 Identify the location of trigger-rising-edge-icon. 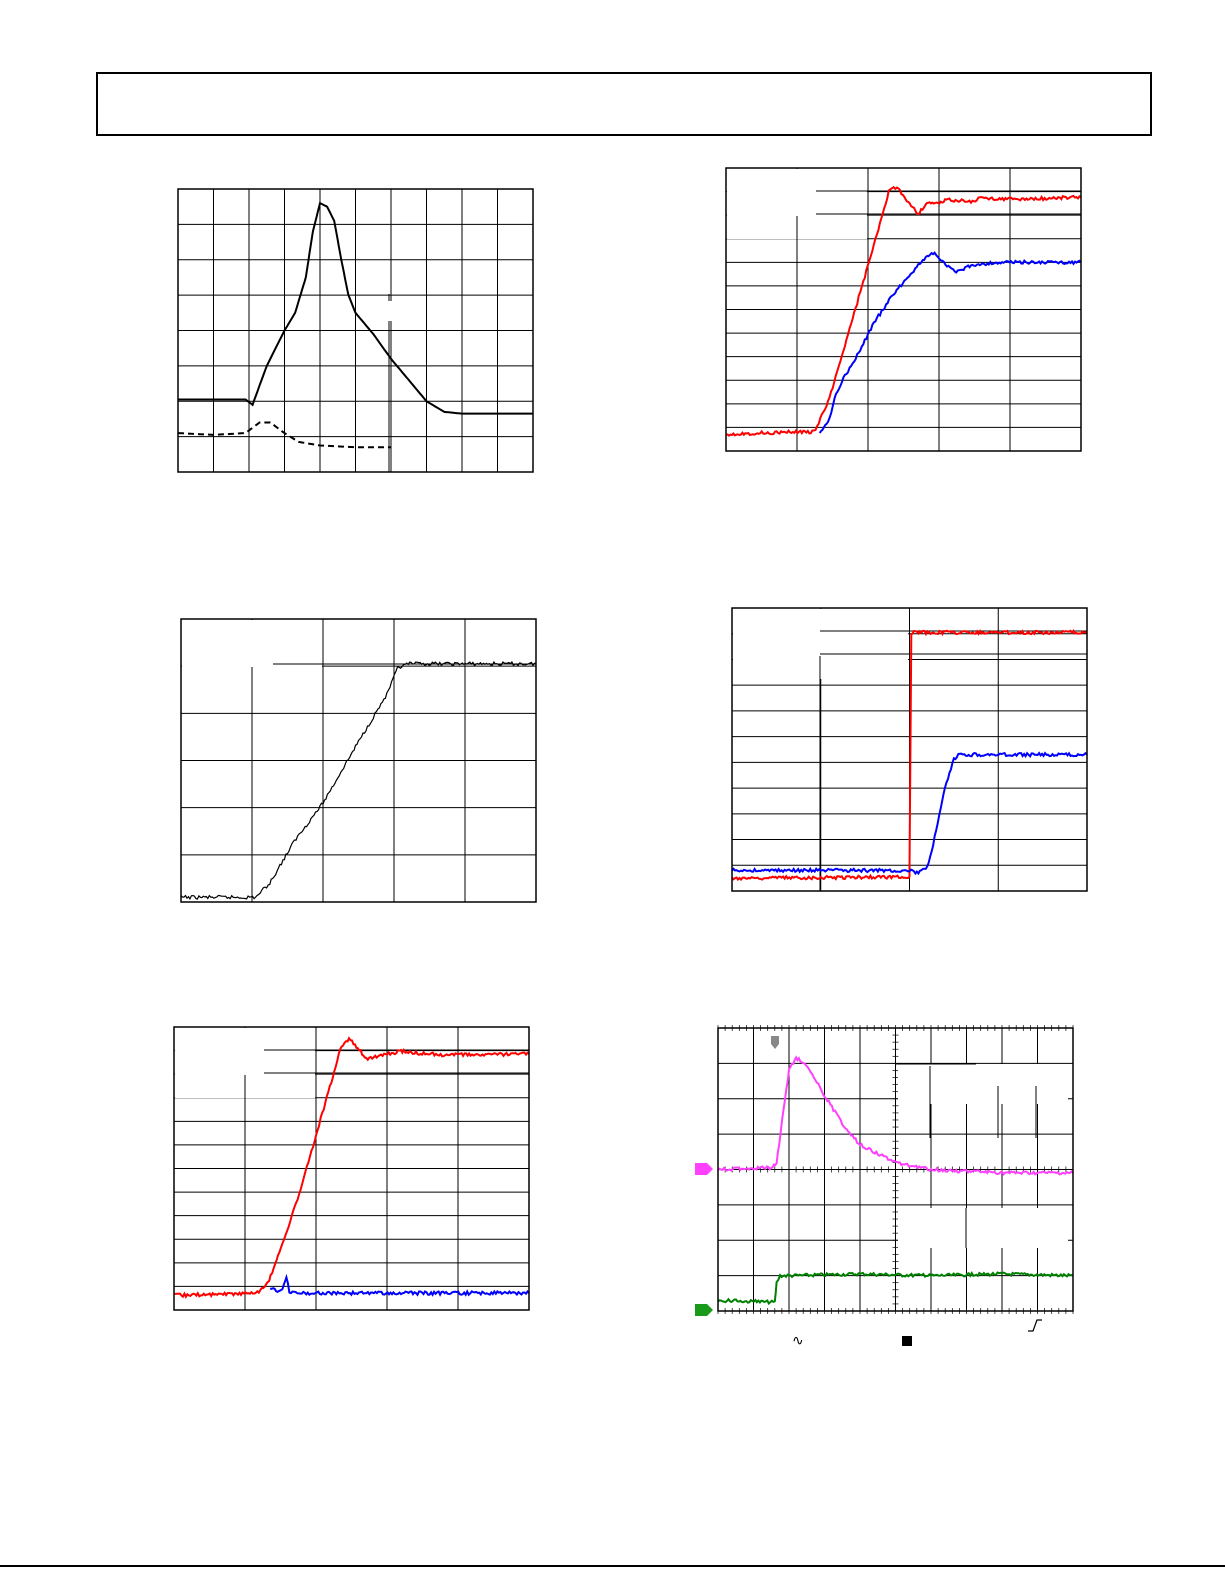
(1035, 1325).